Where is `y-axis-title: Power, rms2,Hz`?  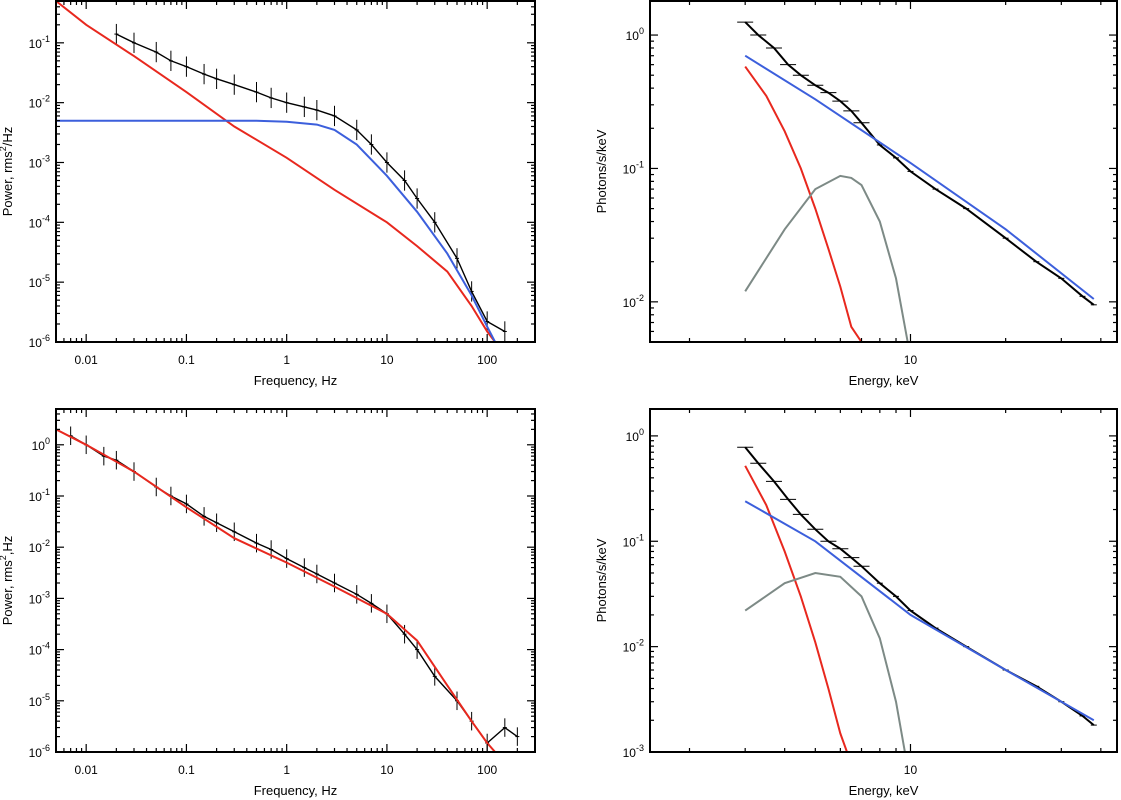 y-axis-title: Power, rms2,Hz is located at coordinates (7, 581).